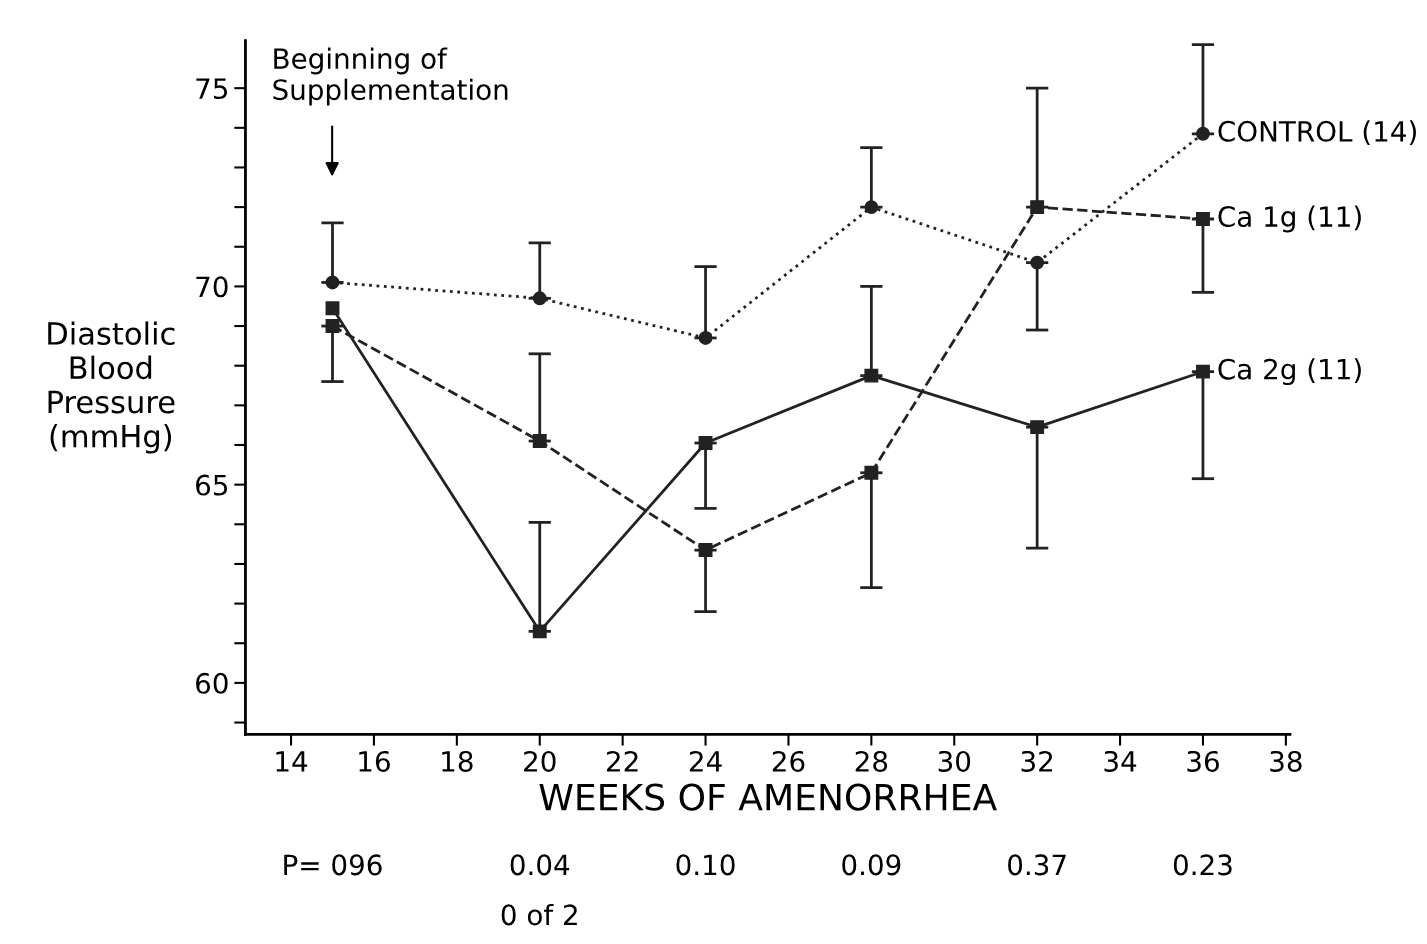 The height and width of the screenshot is (944, 1427). I want to click on text: 0.23, so click(1202, 865).